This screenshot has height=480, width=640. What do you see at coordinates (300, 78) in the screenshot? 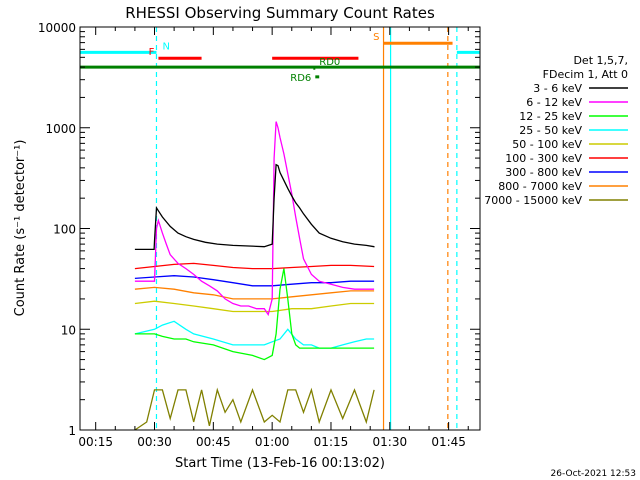
I see `flag-label-6: RD6` at bounding box center [300, 78].